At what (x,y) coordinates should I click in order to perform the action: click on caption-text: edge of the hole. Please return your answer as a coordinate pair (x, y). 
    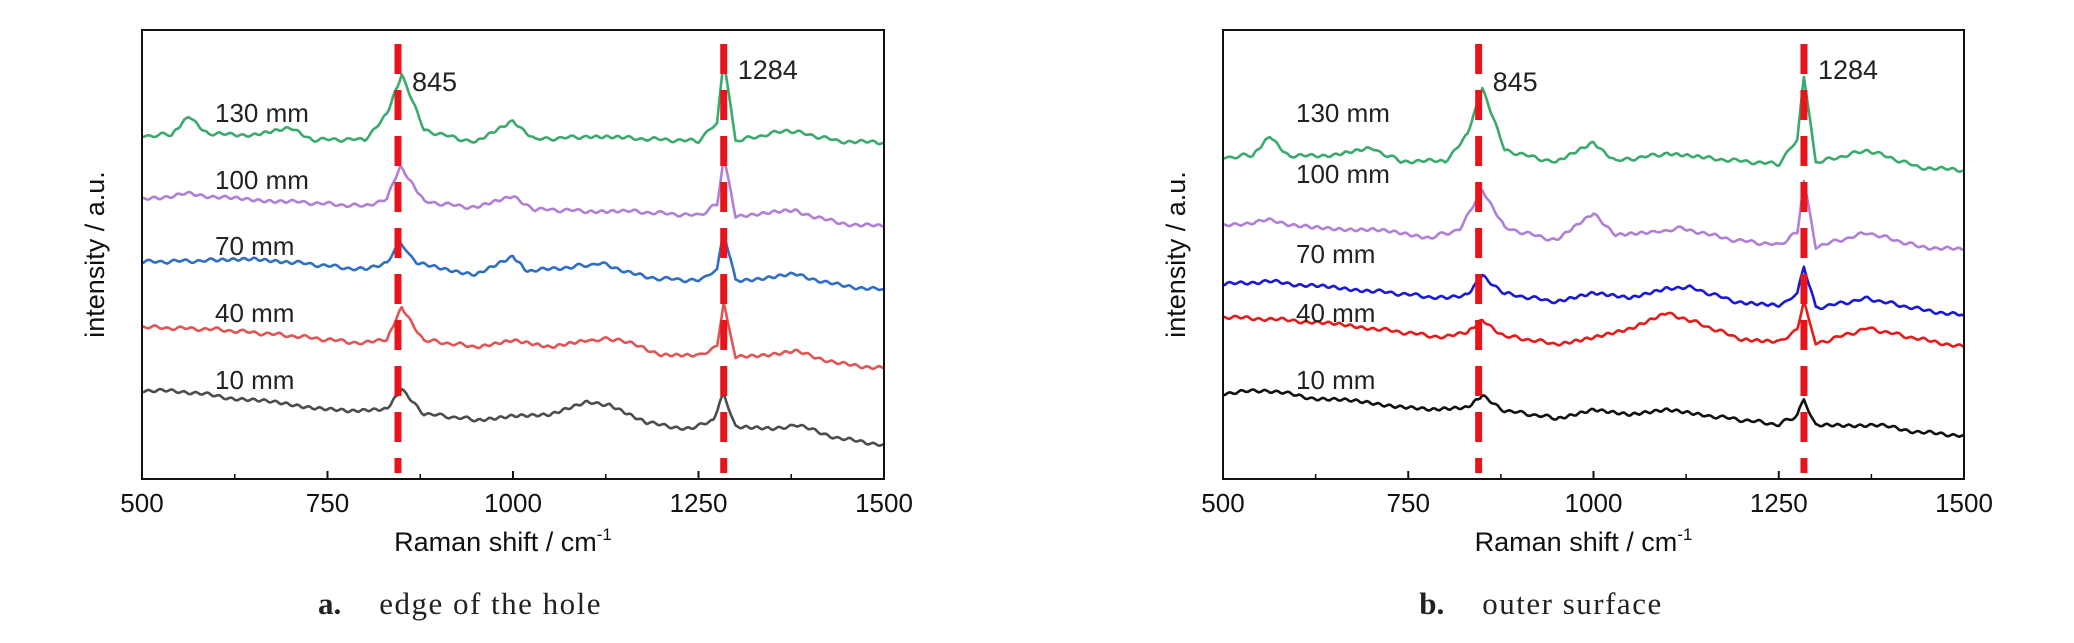
    Looking at the image, I should click on (490, 603).